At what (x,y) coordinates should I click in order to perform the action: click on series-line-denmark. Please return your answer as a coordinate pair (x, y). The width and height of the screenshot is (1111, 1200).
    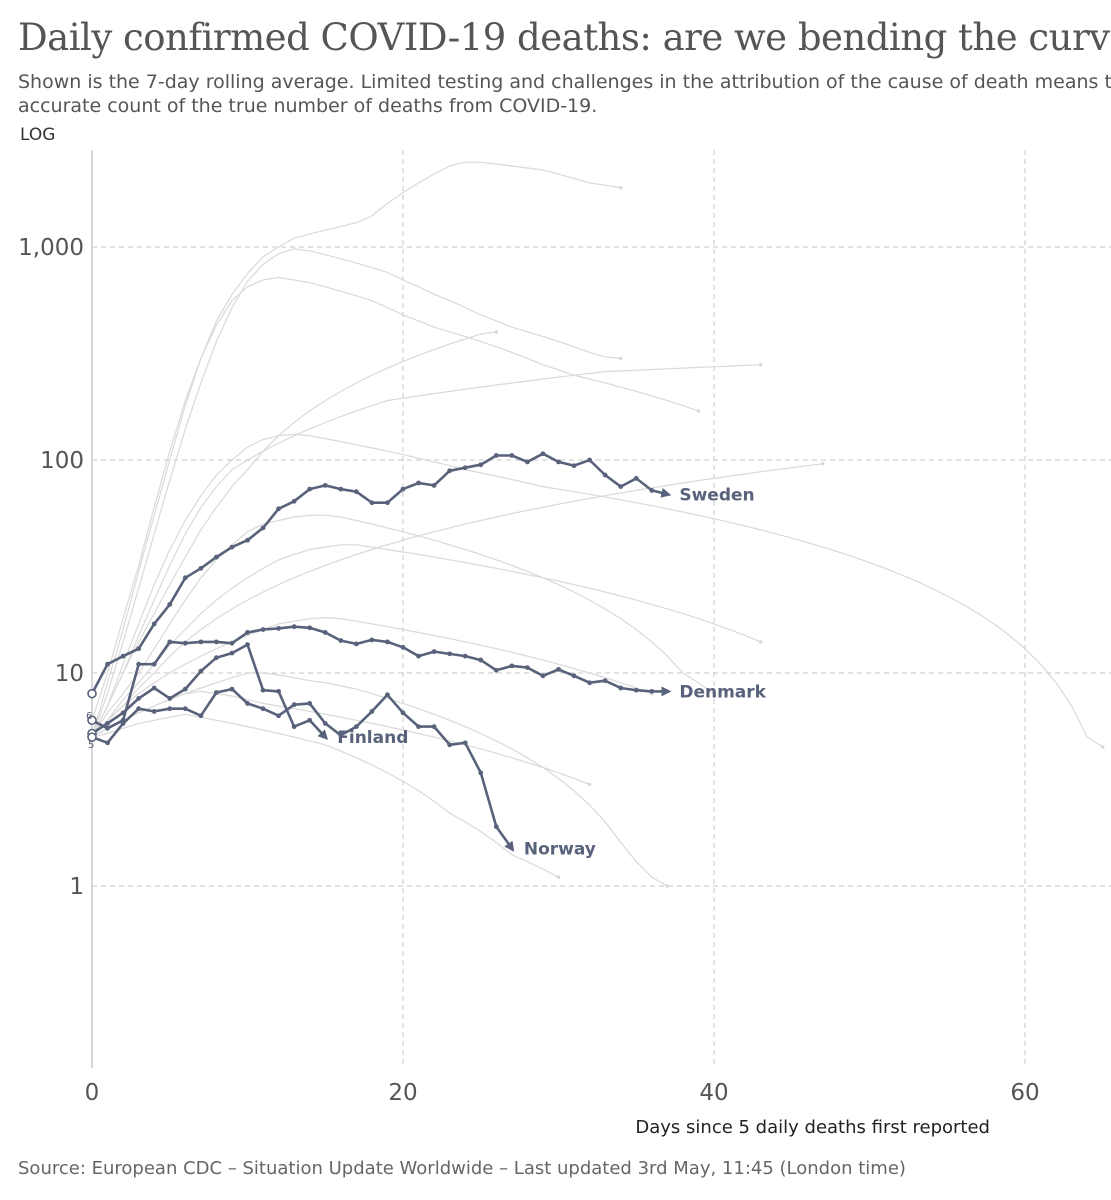
    Looking at the image, I should click on (381, 677).